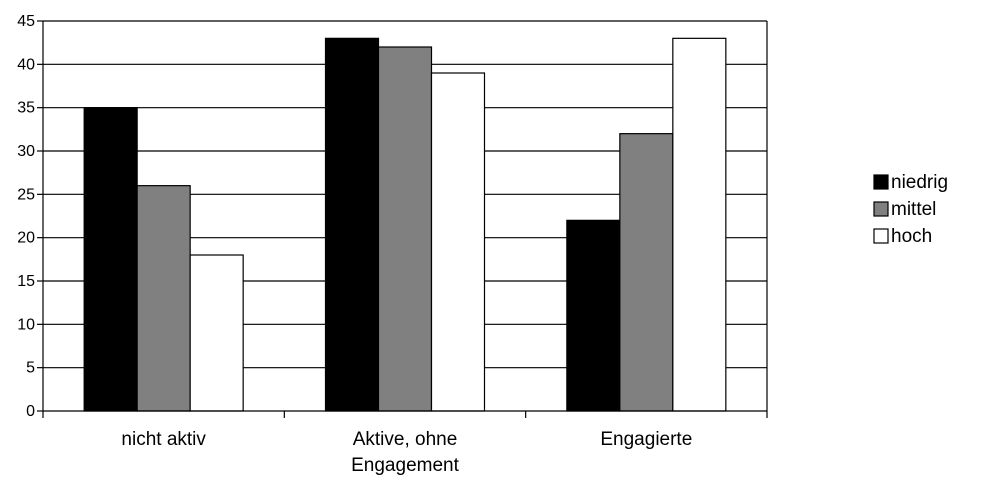  I want to click on y-tick-label: 15, so click(26, 281).